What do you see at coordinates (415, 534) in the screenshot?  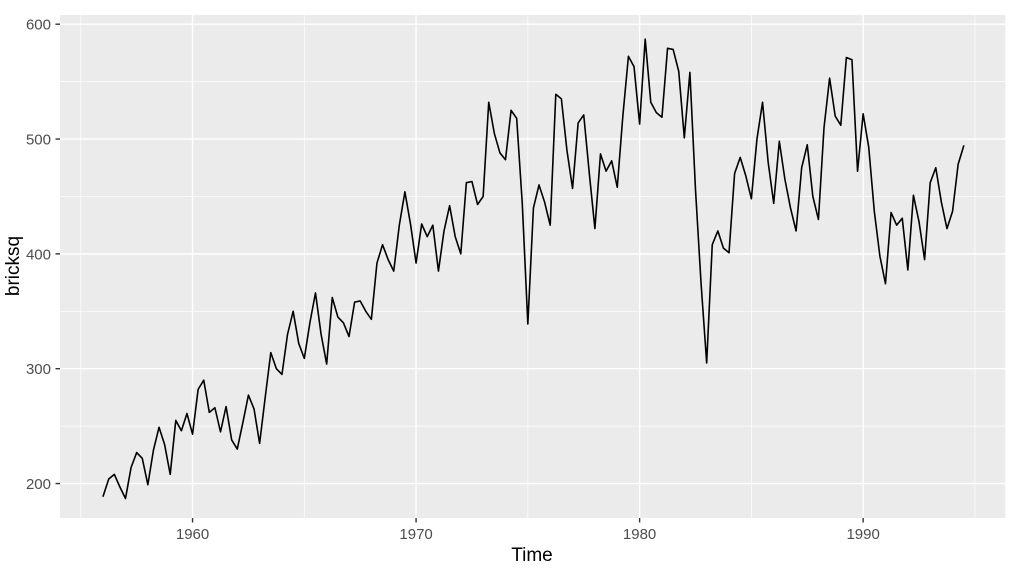 I see `x-axis-tick-label: 1970` at bounding box center [415, 534].